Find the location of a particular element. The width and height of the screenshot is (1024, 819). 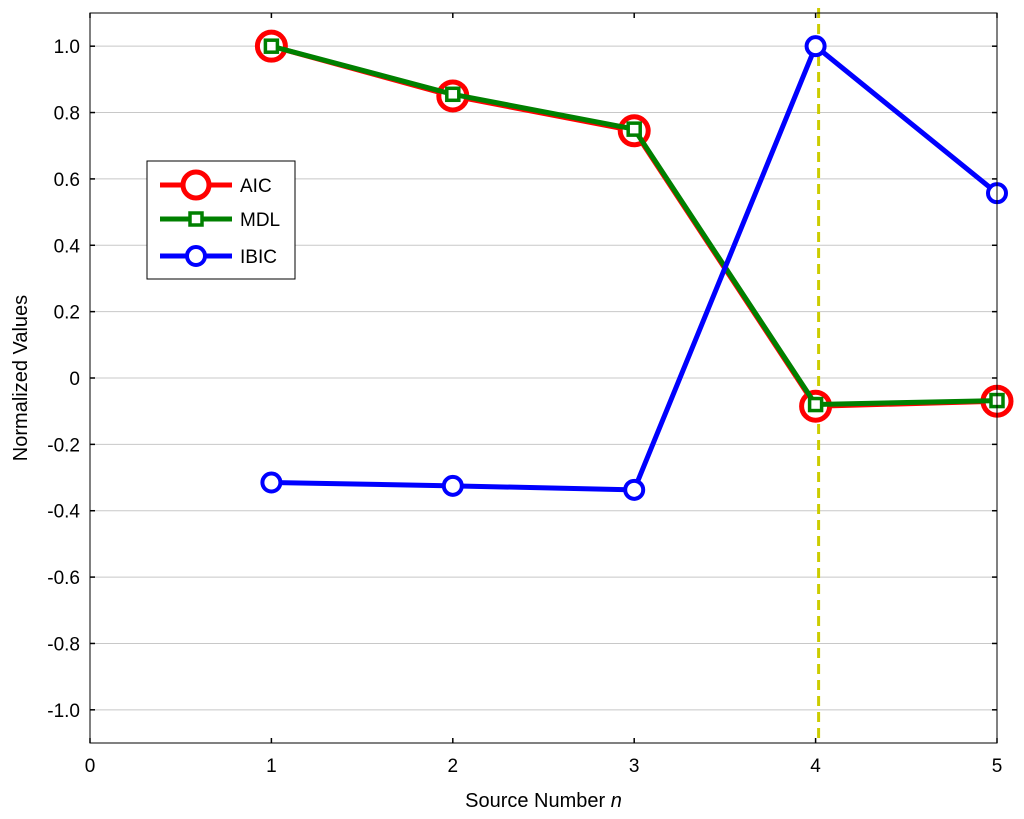

legend-label: MDL is located at coordinates (260, 220).